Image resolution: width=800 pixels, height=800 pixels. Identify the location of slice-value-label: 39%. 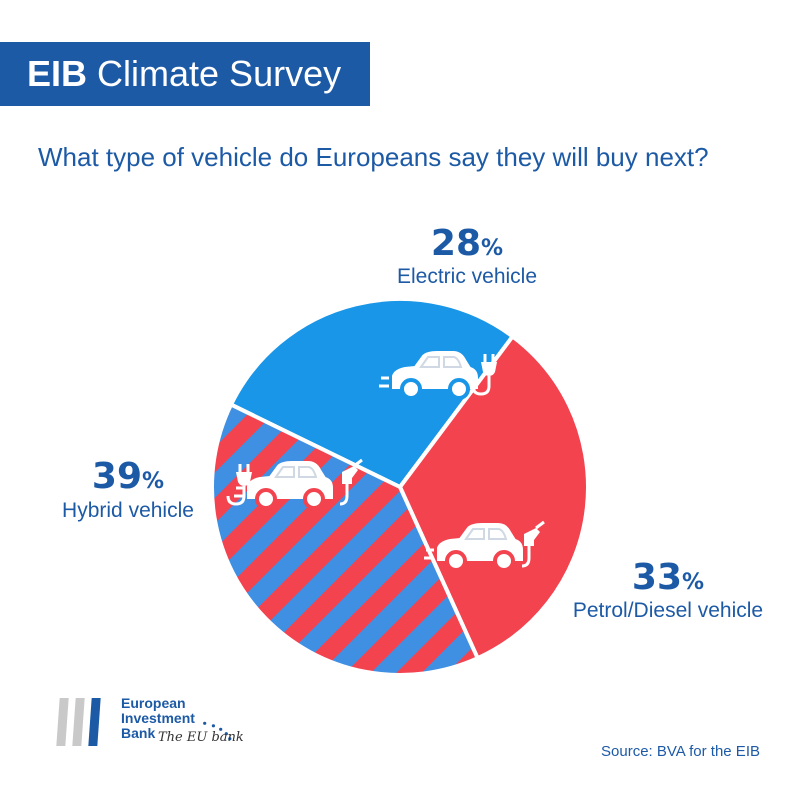
(128, 476).